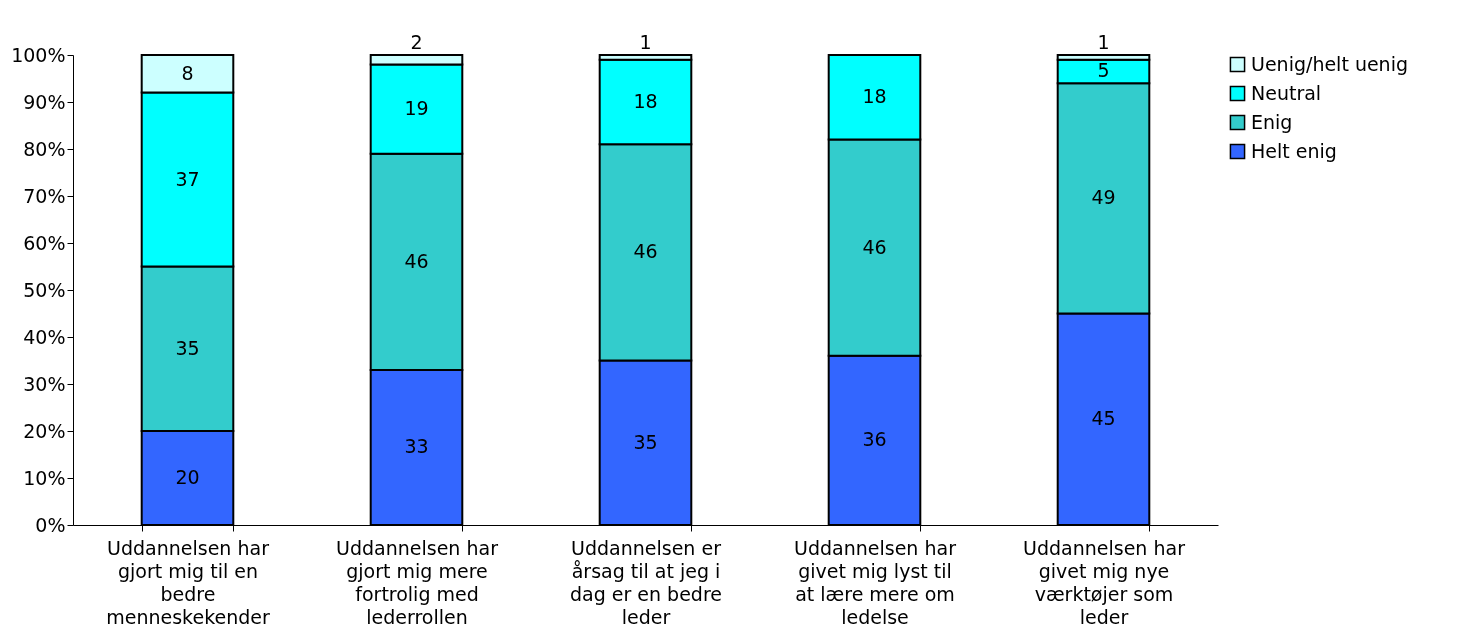 This screenshot has height=637, width=1480. What do you see at coordinates (44, 195) in the screenshot?
I see `y-tick-label: 70%` at bounding box center [44, 195].